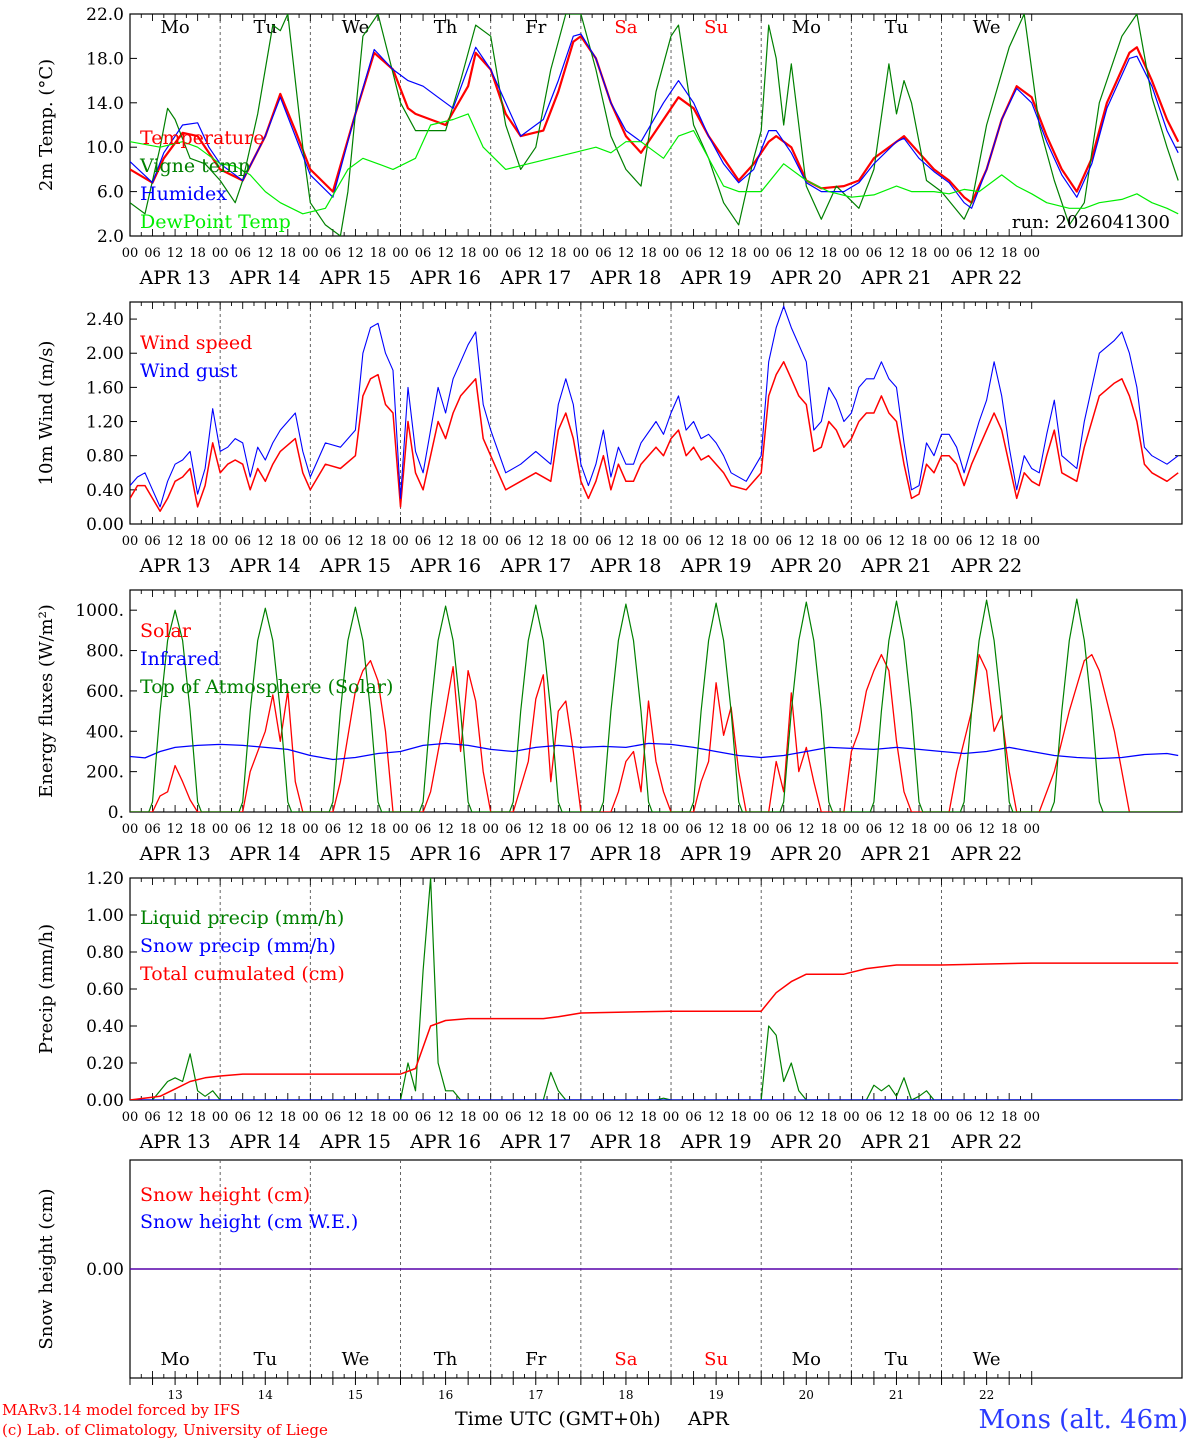  Describe the element at coordinates (105, 457) in the screenshot. I see `y-tick-label: 0.80` at that location.